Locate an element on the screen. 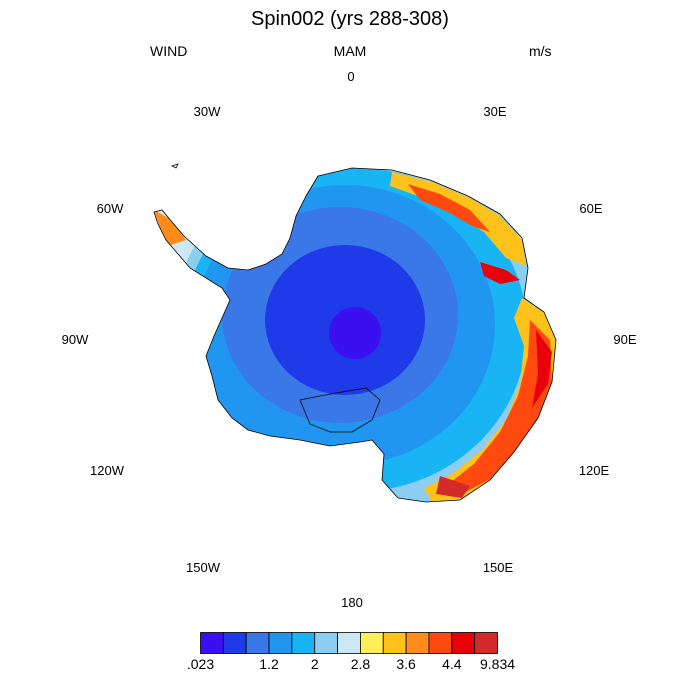  variable-label: WIND is located at coordinates (169, 51).